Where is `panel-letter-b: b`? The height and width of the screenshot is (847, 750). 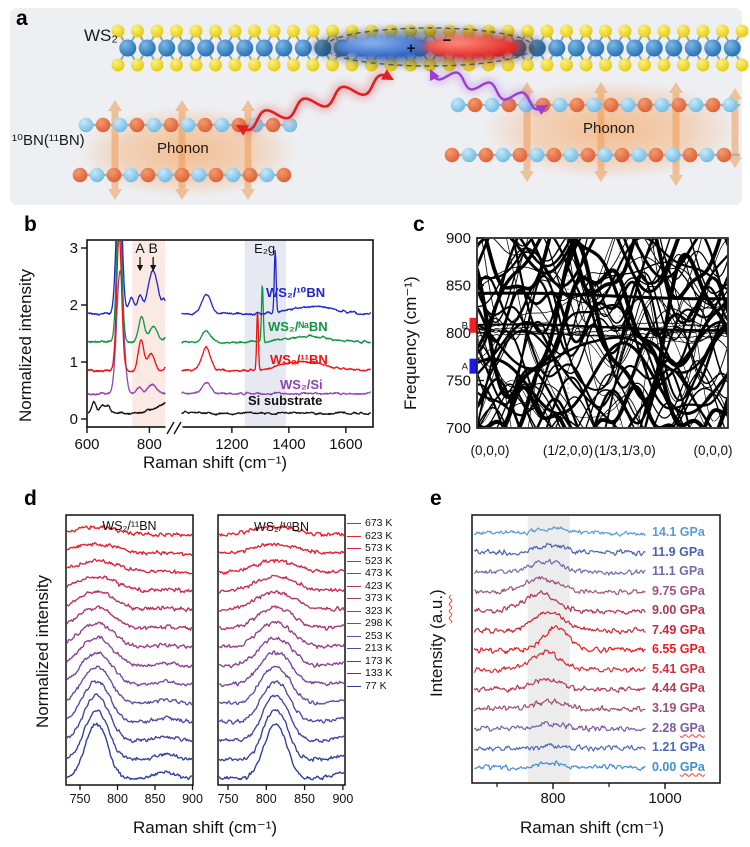
panel-letter-b: b is located at coordinates (30, 224).